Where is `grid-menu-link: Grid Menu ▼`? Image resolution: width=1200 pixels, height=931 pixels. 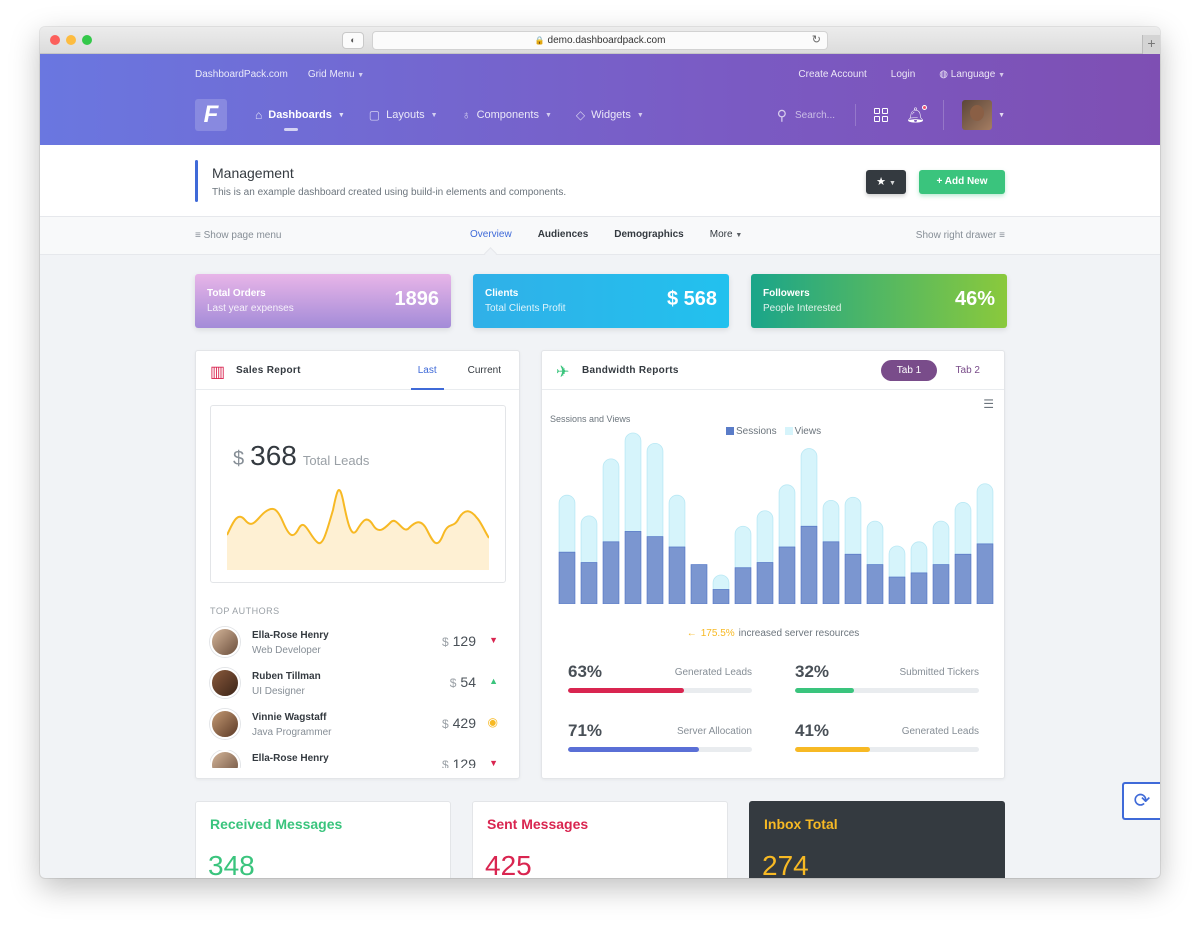 grid-menu-link: Grid Menu ▼ is located at coordinates (336, 74).